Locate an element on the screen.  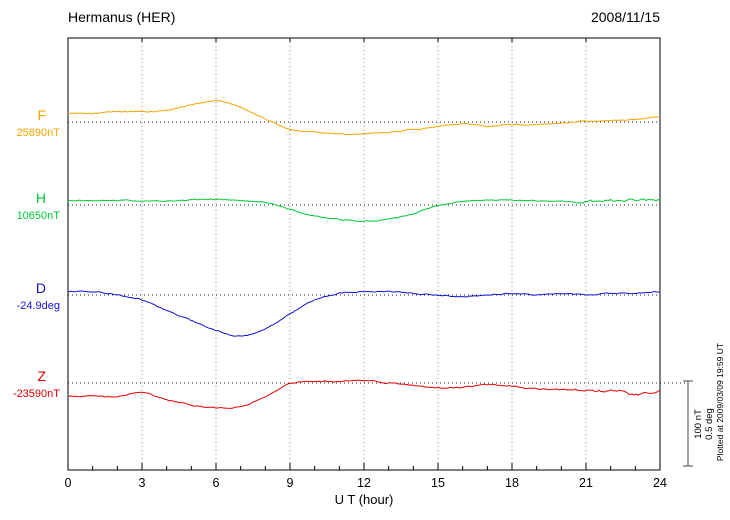
trace-H is located at coordinates (364, 210).